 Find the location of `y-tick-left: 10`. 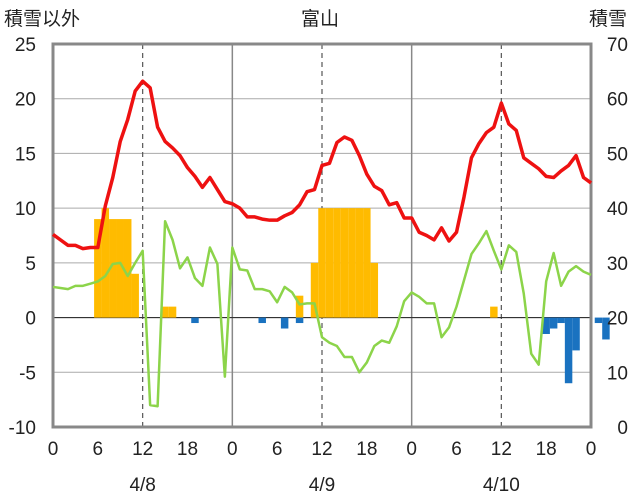

y-tick-left: 10 is located at coordinates (25, 209).